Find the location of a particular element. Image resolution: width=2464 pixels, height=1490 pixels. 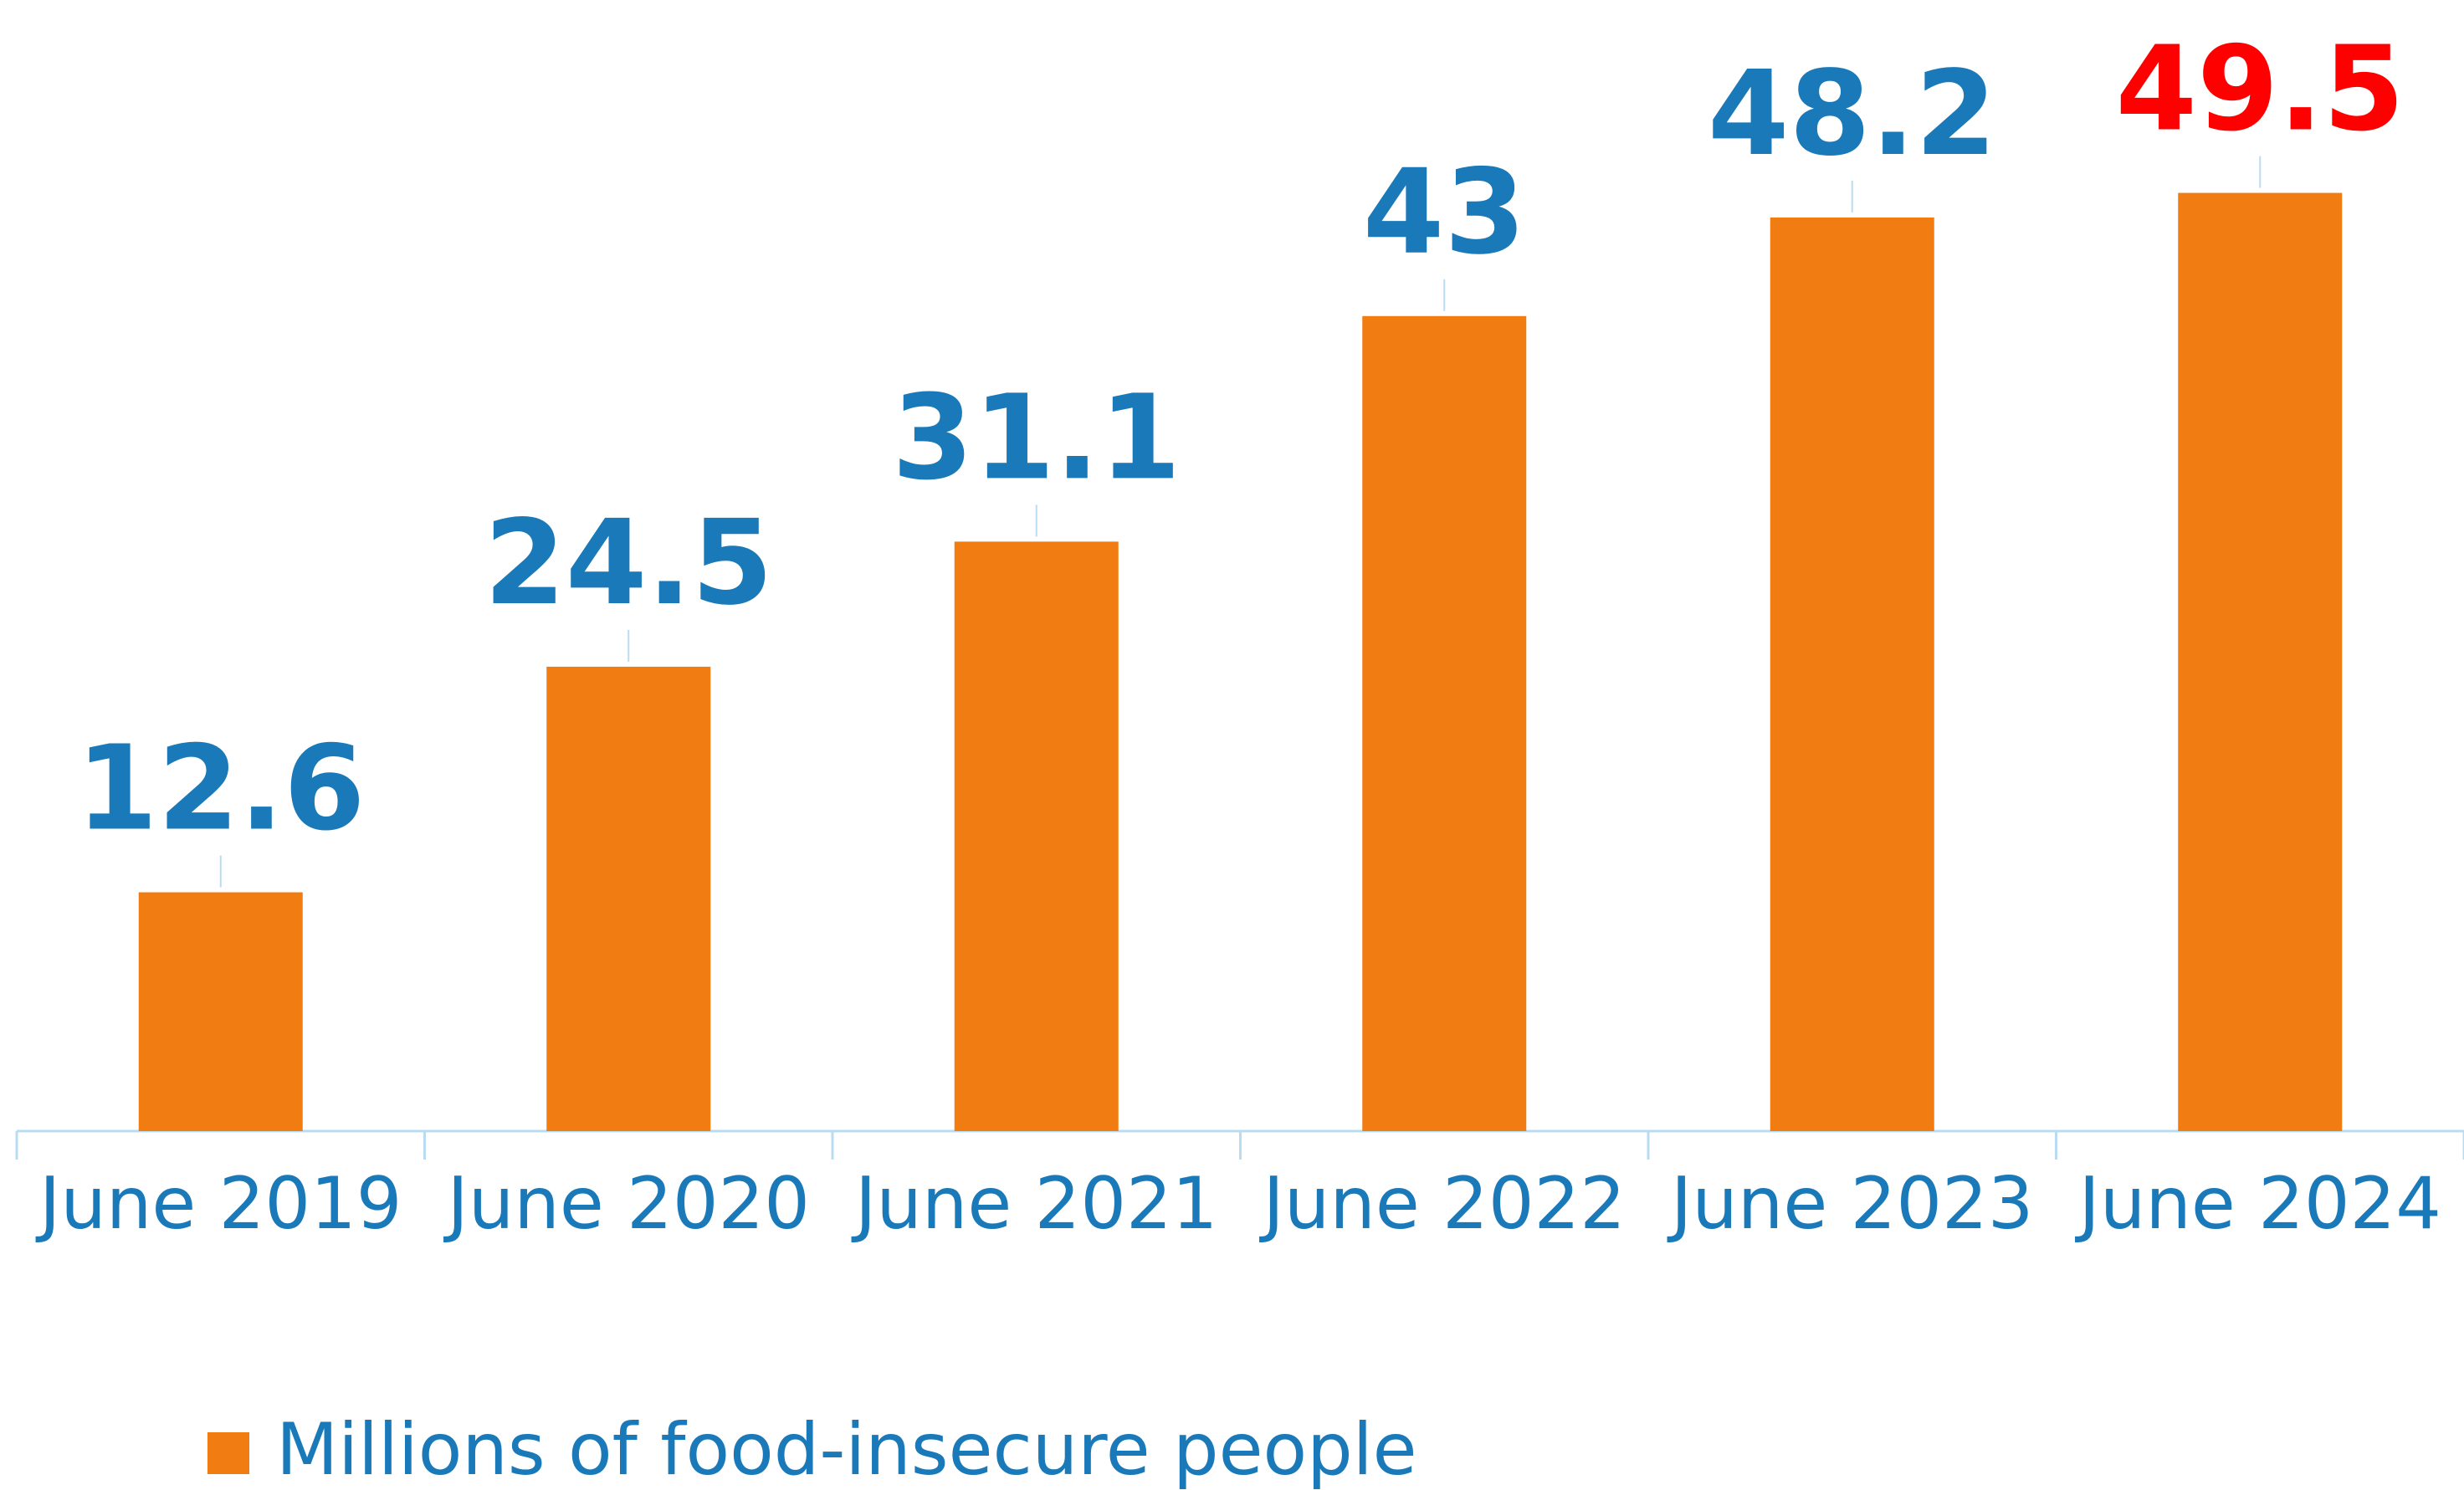

data-label: 24.5 is located at coordinates (628, 563).